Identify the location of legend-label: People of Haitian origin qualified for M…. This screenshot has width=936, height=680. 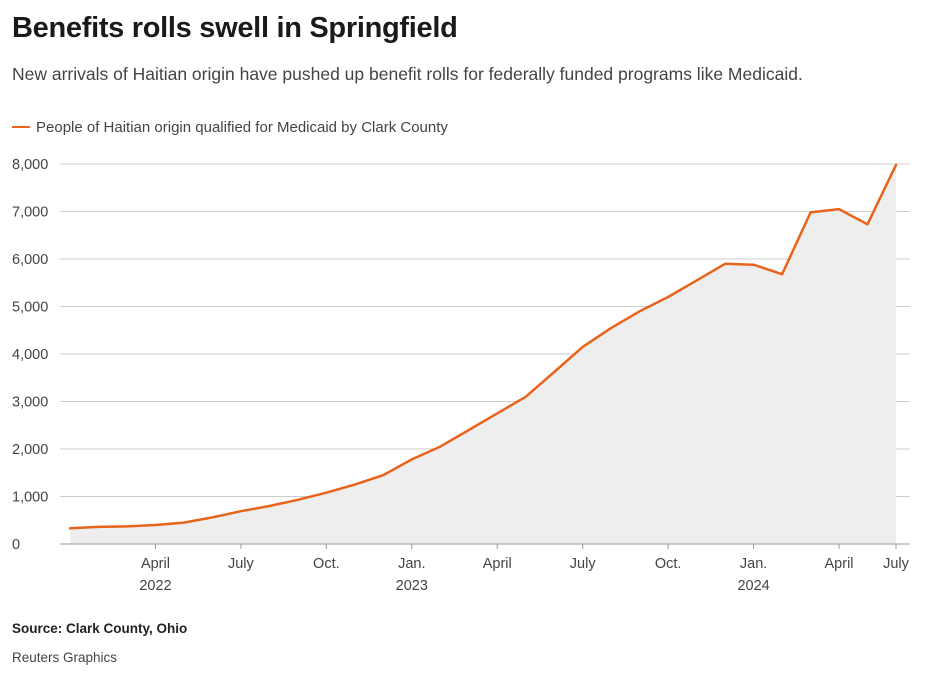
(242, 127).